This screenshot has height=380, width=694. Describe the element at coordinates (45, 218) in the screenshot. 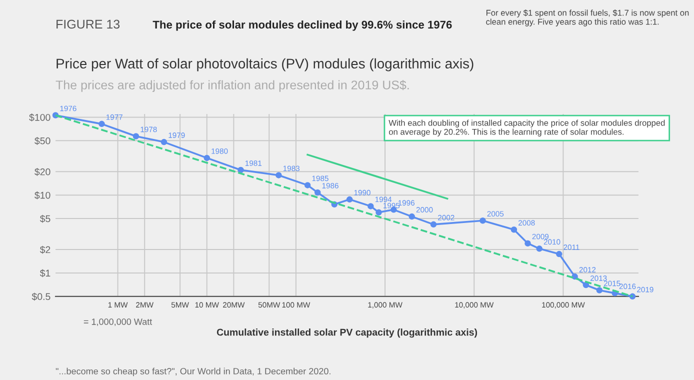

I see `y-tick-label: $5` at that location.